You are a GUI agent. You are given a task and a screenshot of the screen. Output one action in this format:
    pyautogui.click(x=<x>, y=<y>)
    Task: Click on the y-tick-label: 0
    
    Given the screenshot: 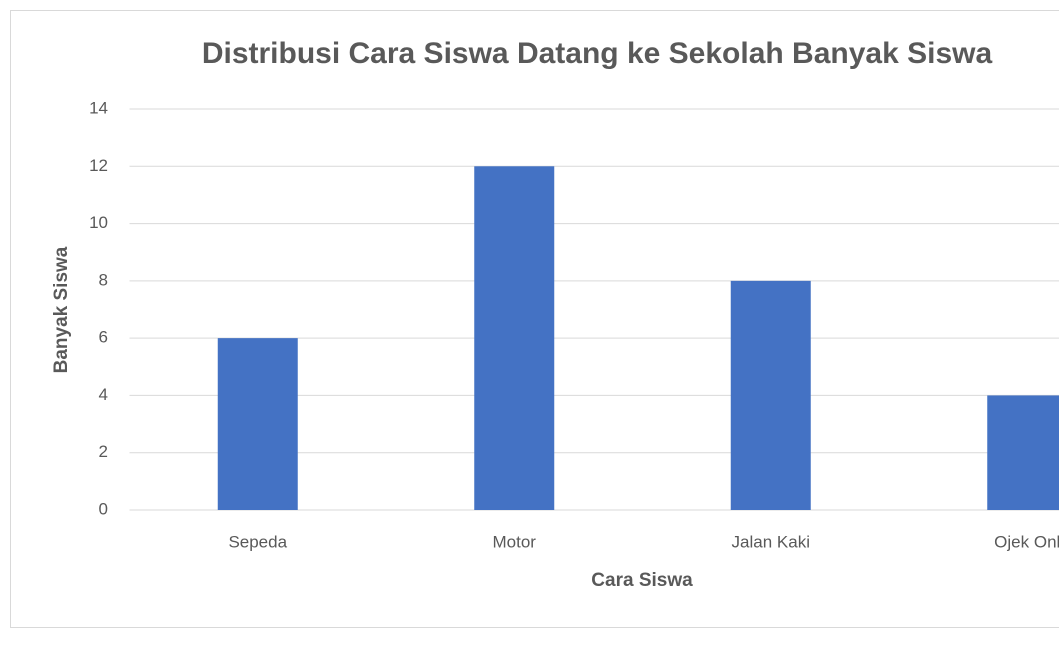 What is the action you would take?
    pyautogui.click(x=103, y=508)
    